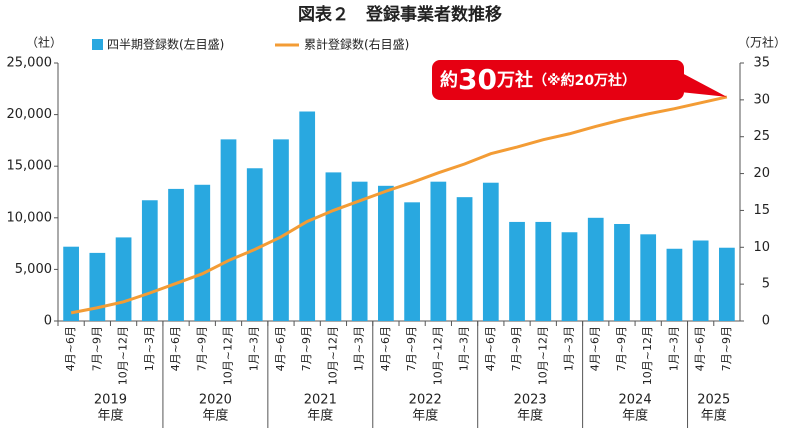 This screenshot has width=800, height=428. Describe the element at coordinates (703, 84) in the screenshot. I see `annotation-pointer` at that location.